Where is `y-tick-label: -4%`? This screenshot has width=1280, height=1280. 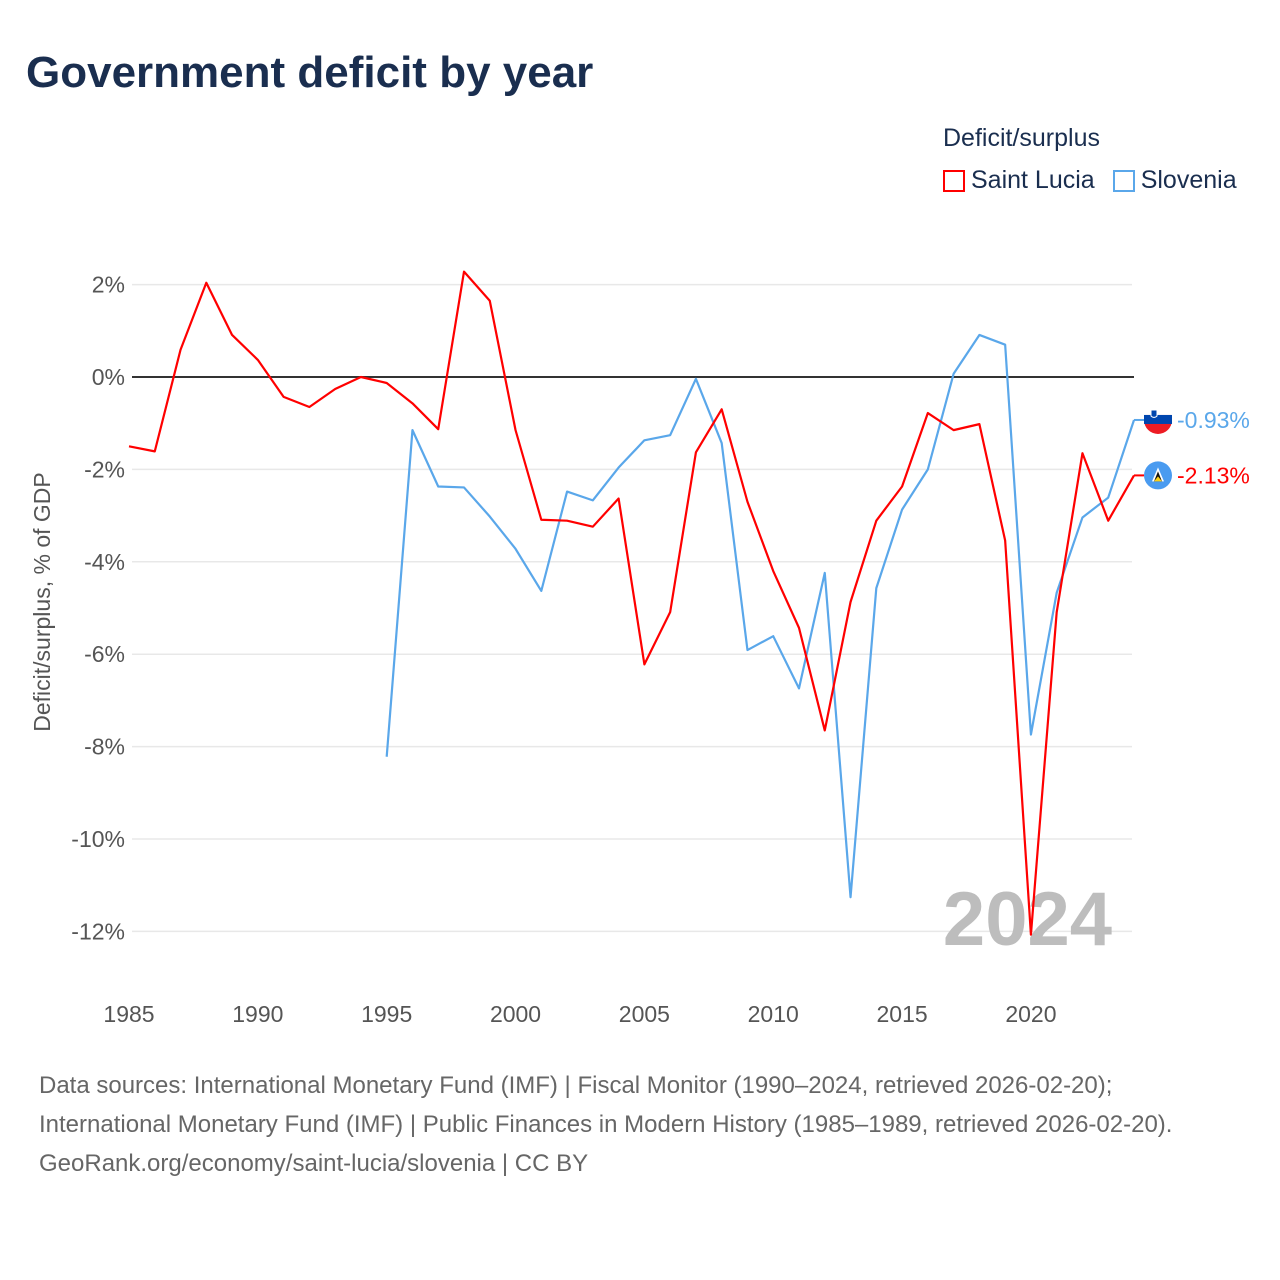
y-tick-label: -4% is located at coordinates (104, 562).